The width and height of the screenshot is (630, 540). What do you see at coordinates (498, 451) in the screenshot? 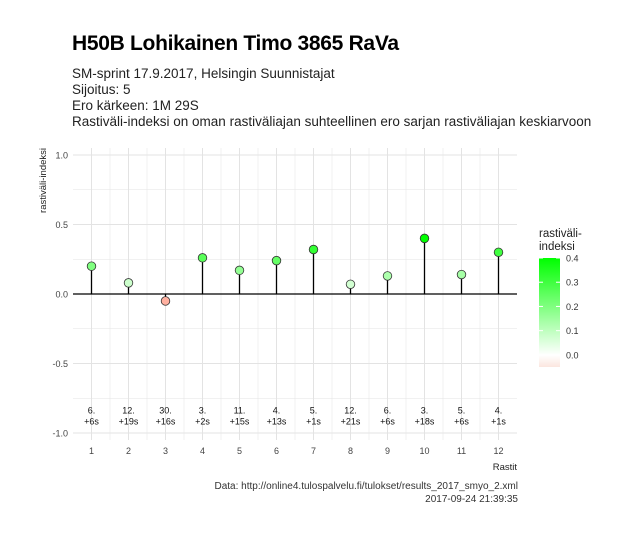
I see `x-tick-label: 12` at bounding box center [498, 451].